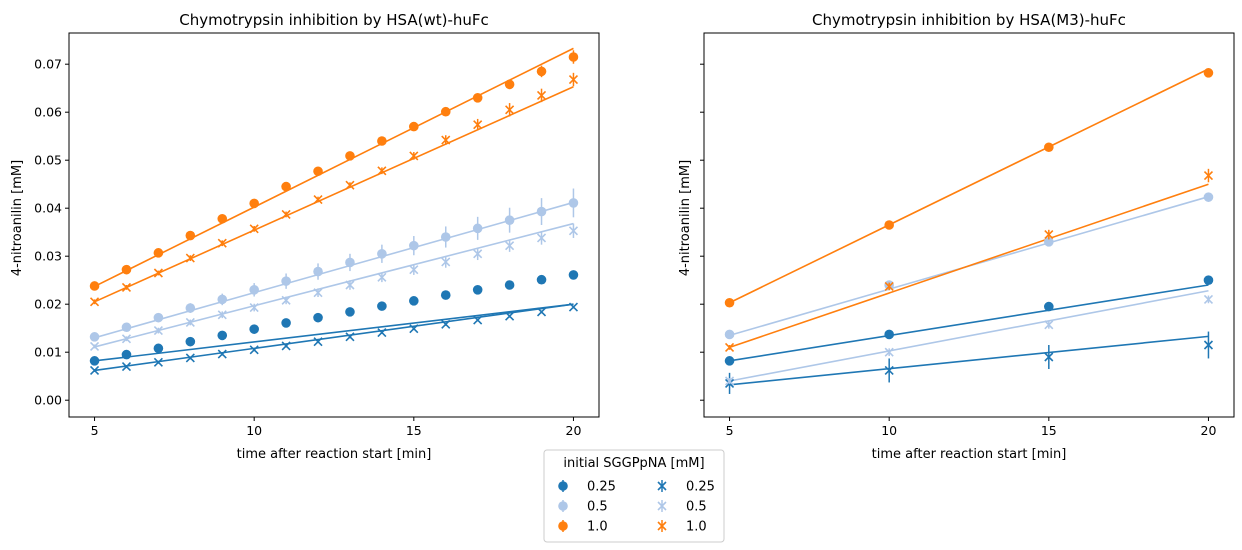 The image size is (1242, 550). I want to click on y-tick-label: 0.07, so click(48, 64).